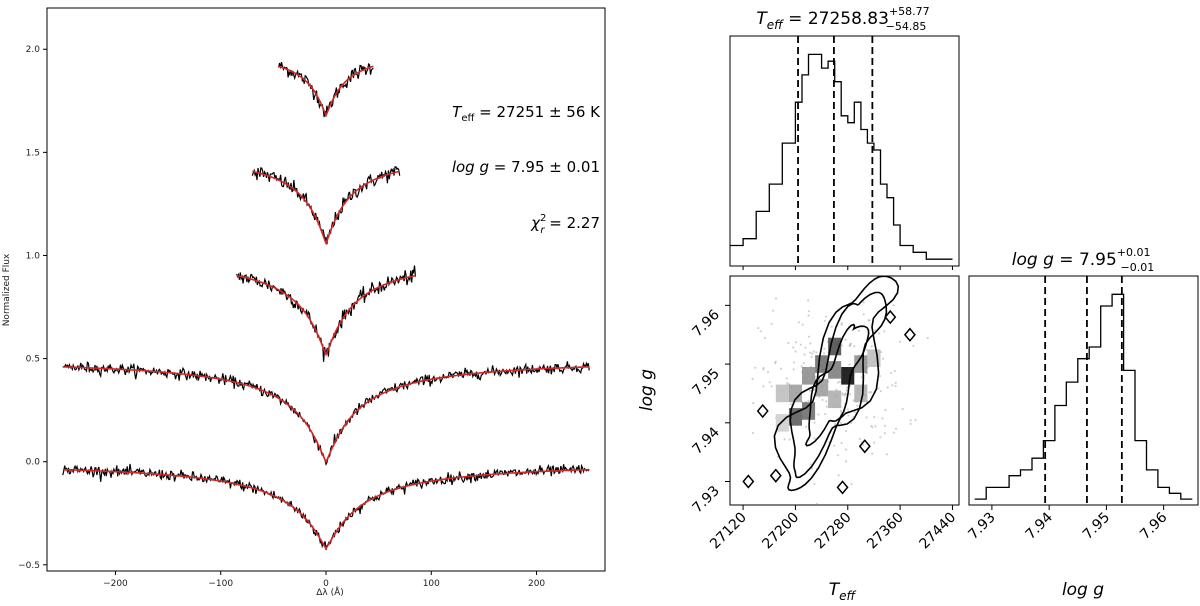 The image size is (1200, 606). What do you see at coordinates (33, 153) in the screenshot?
I see `y-tick-label: 1.5` at bounding box center [33, 153].